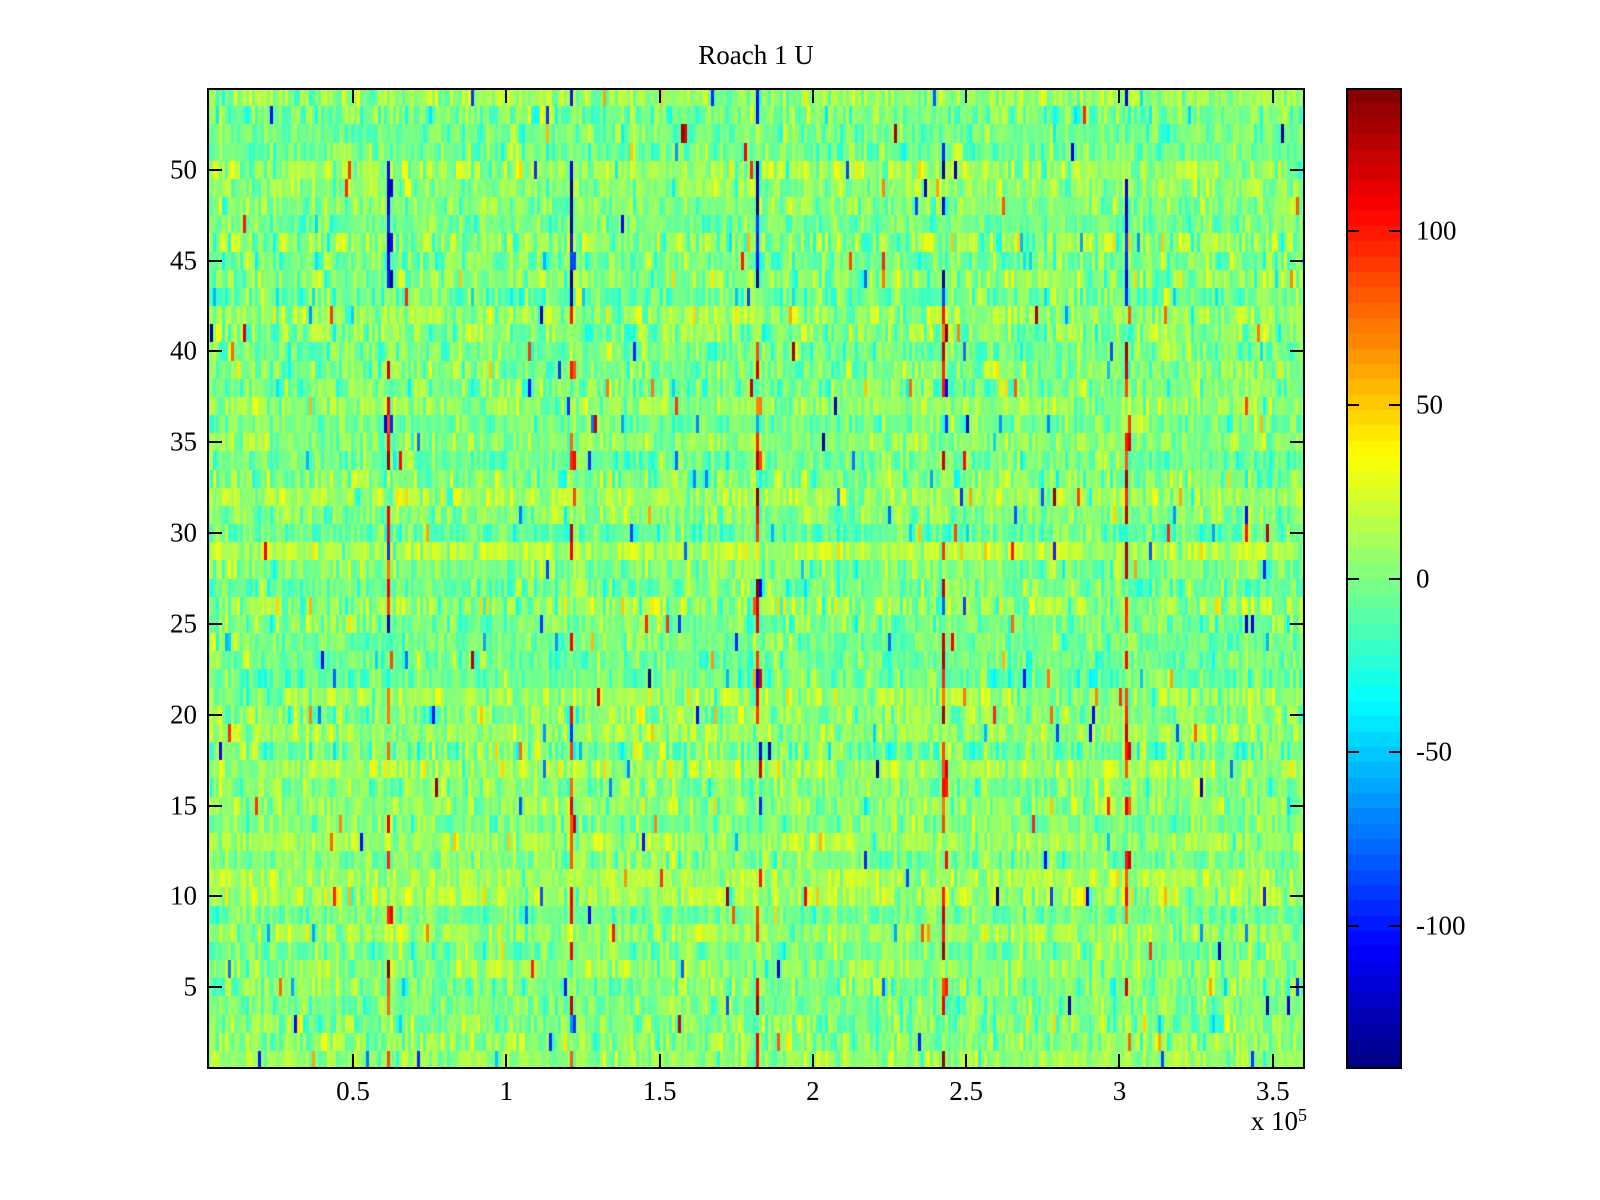 The height and width of the screenshot is (1200, 1600). I want to click on x-axis-tick-label: 3, so click(1119, 1091).